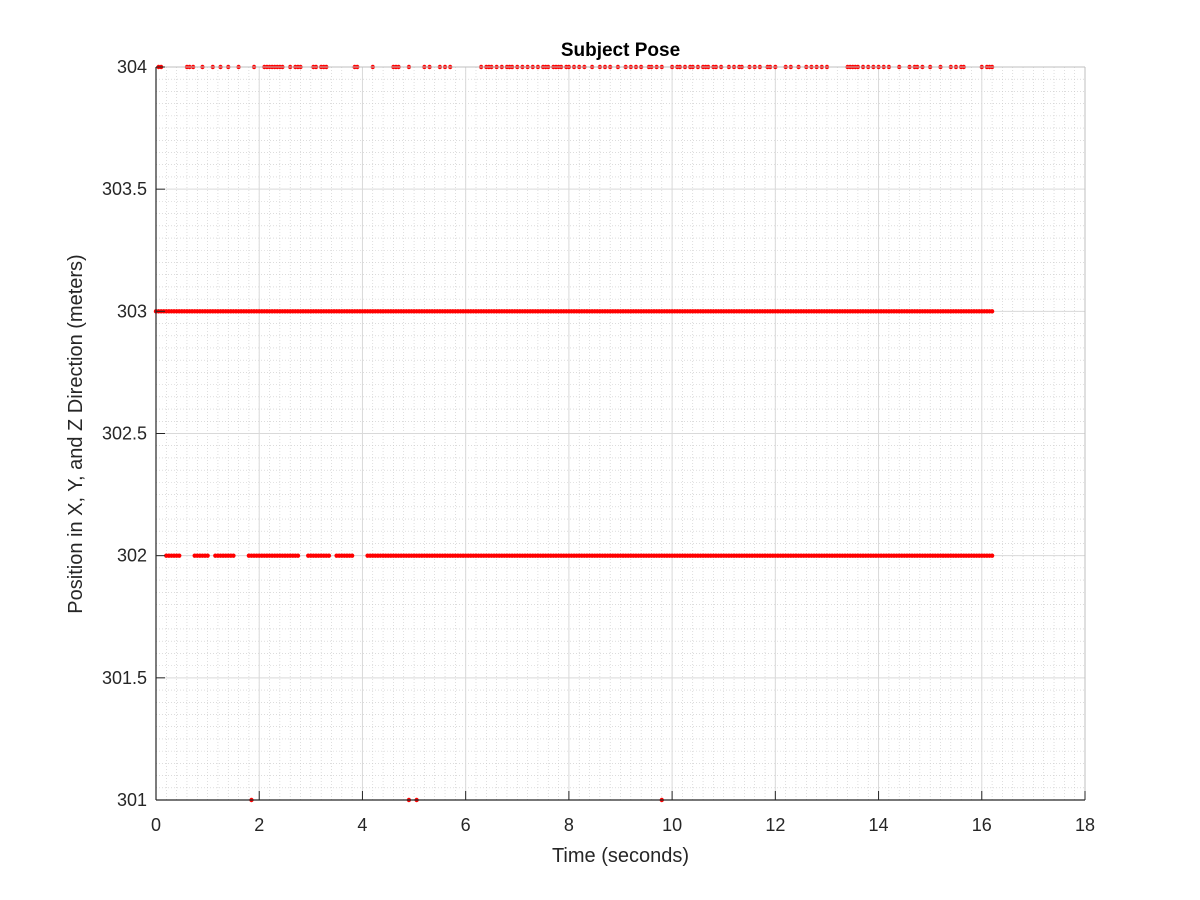 Image resolution: width=1200 pixels, height=900 pixels. What do you see at coordinates (623, 825) in the screenshot?
I see `x-tick-labels: 0 2 4 6 8 10 12 14 16 18` at bounding box center [623, 825].